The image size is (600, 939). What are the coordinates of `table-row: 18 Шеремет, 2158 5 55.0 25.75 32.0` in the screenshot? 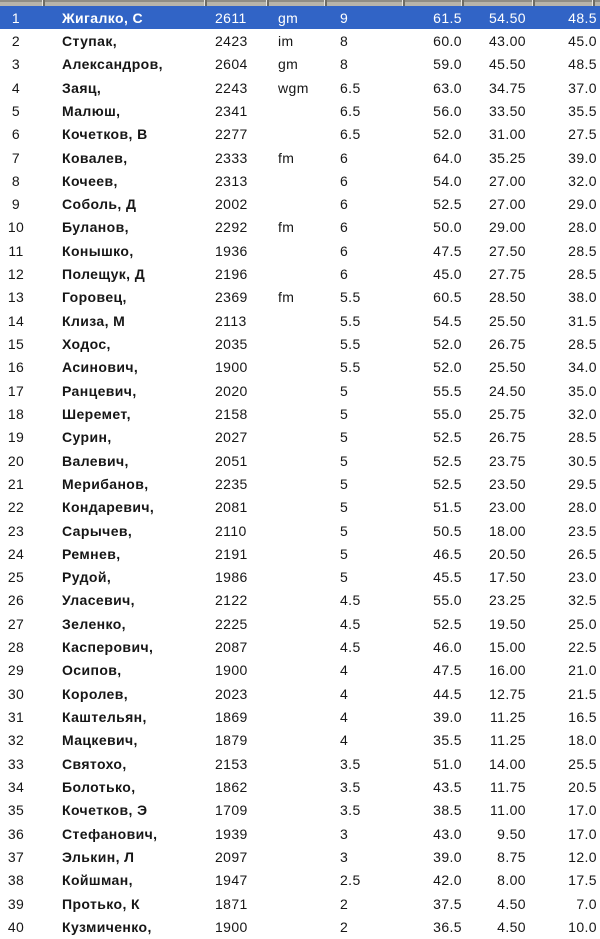 It's located at (300, 413).